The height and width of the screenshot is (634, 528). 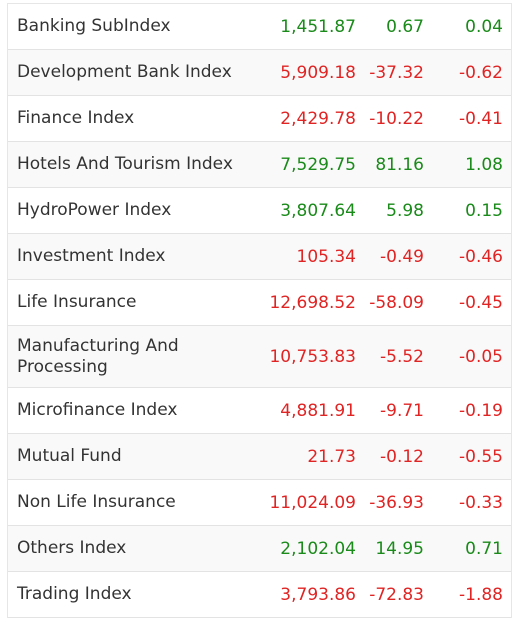 I want to click on index-name: Life Insurance, so click(x=77, y=302).